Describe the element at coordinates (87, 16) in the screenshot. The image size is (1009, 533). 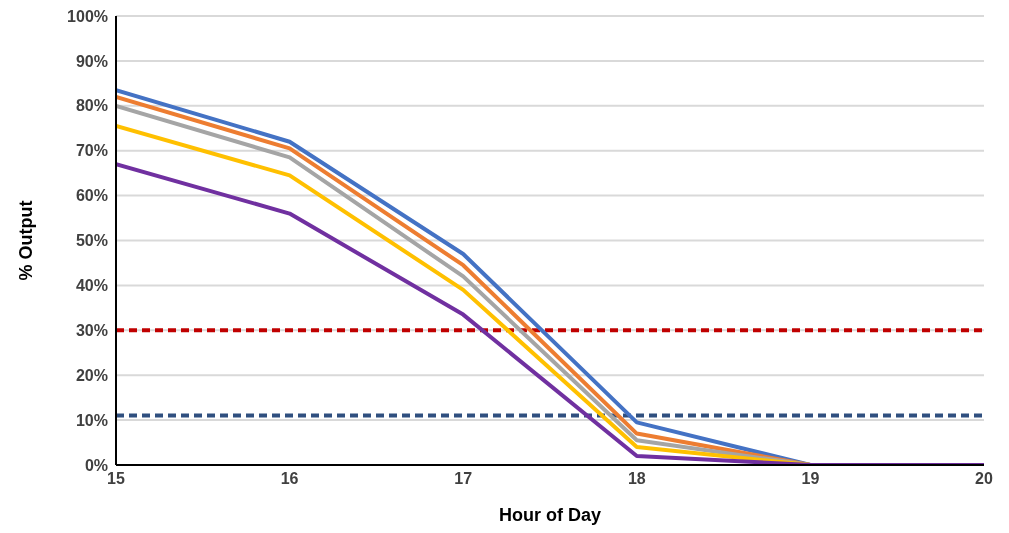
I see `y-tick-label: 100%` at that location.